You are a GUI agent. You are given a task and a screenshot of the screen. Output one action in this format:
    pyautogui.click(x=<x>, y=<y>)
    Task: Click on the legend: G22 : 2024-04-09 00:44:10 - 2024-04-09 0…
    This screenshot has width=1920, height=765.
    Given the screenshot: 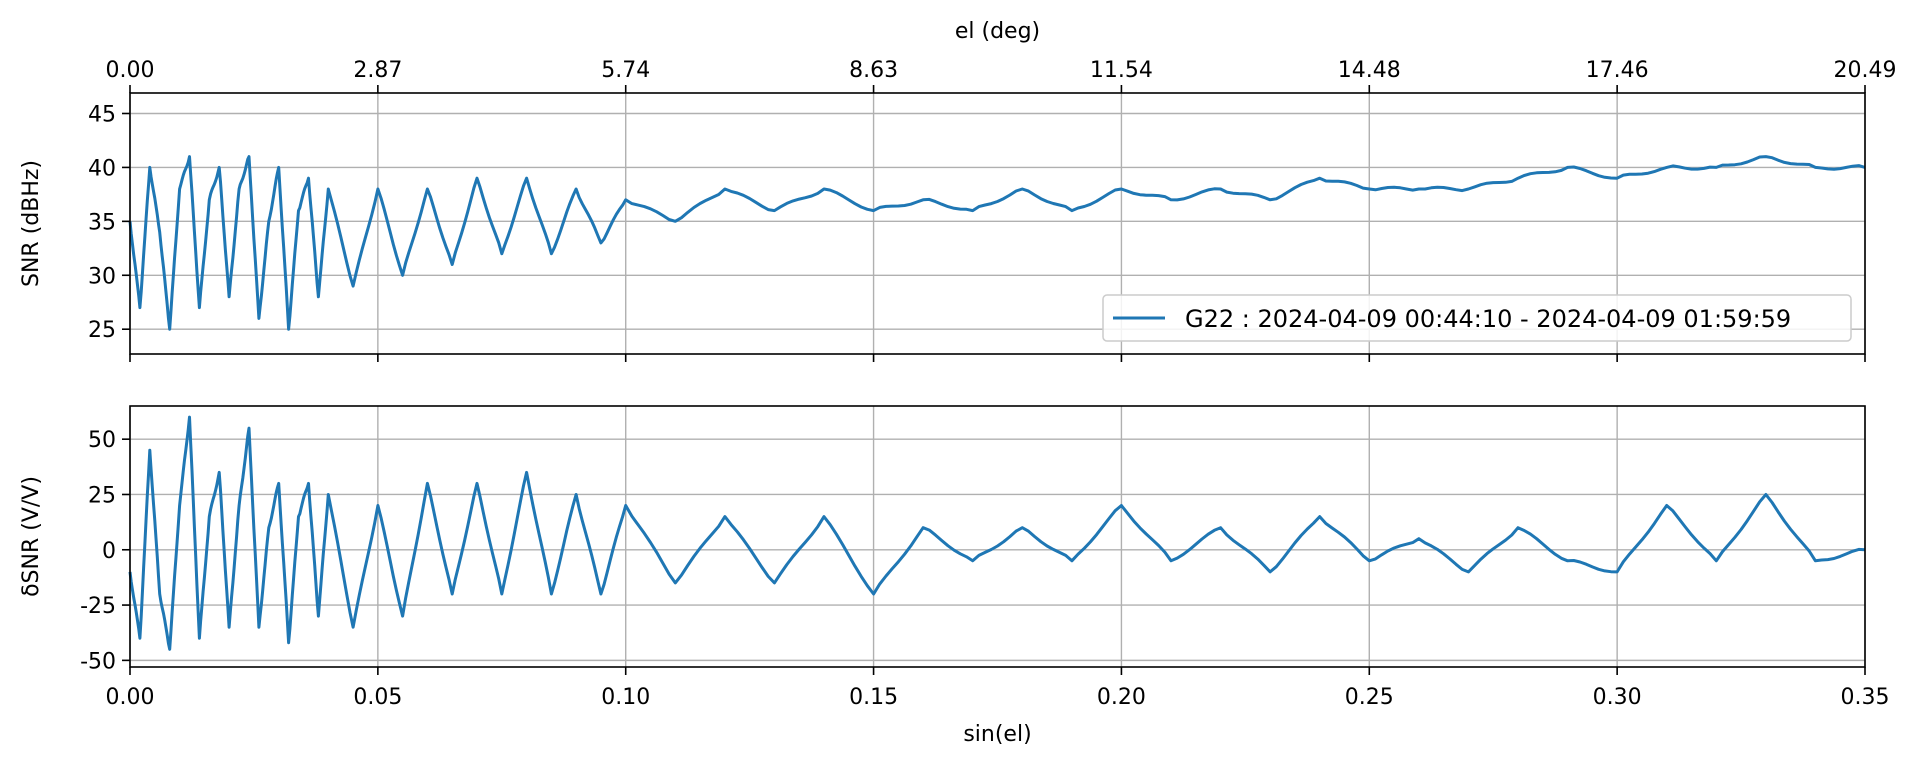 What is the action you would take?
    pyautogui.click(x=1477, y=318)
    